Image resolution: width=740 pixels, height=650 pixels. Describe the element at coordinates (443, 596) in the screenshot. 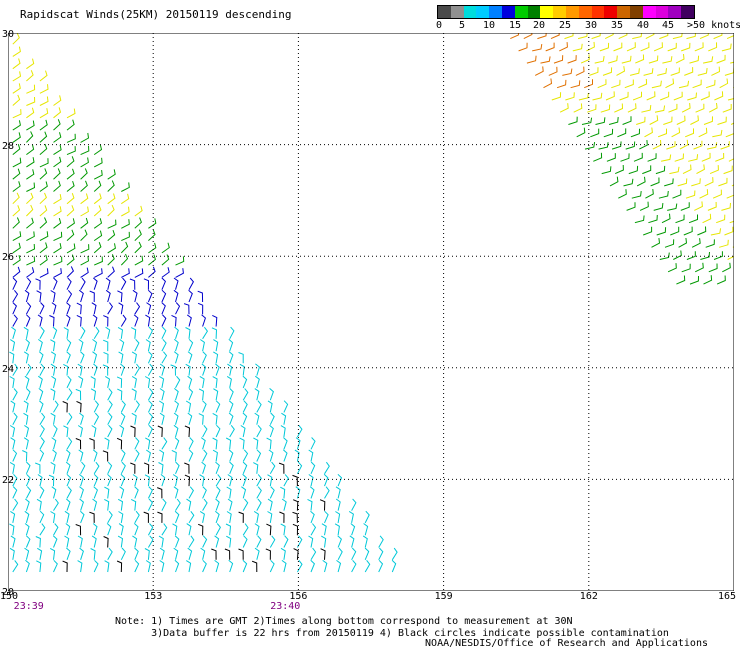

I see `longitude-label: 159` at that location.